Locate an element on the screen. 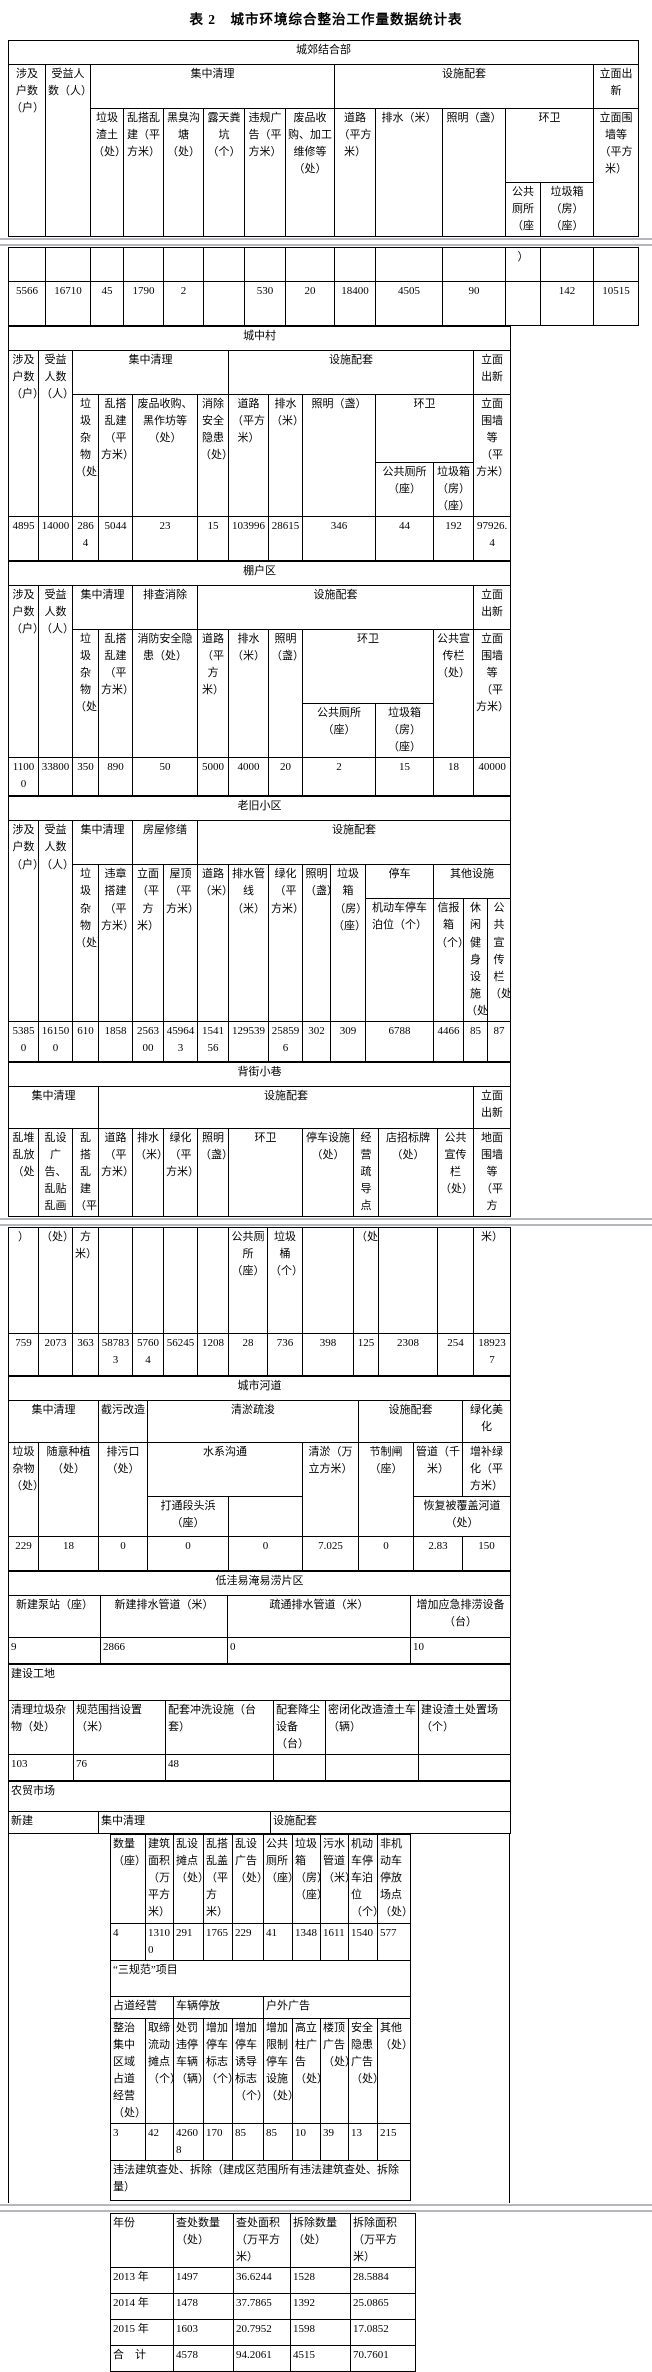 This screenshot has height=2372, width=652. data-cell: 1765 is located at coordinates (218, 1941).